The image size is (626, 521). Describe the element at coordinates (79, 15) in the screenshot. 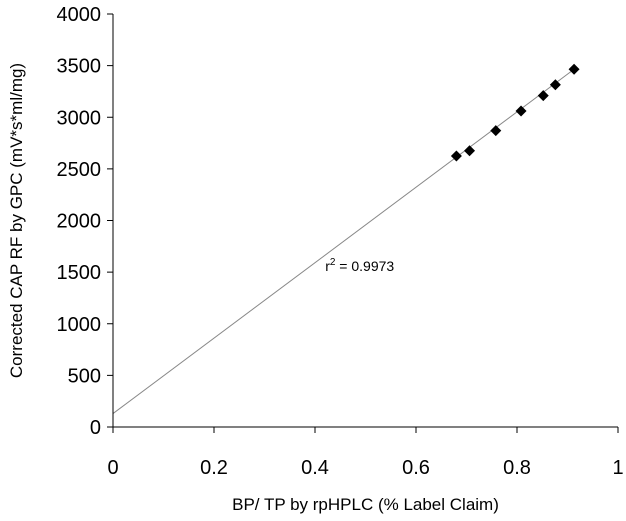

I see `y-tick-label: 4000` at that location.